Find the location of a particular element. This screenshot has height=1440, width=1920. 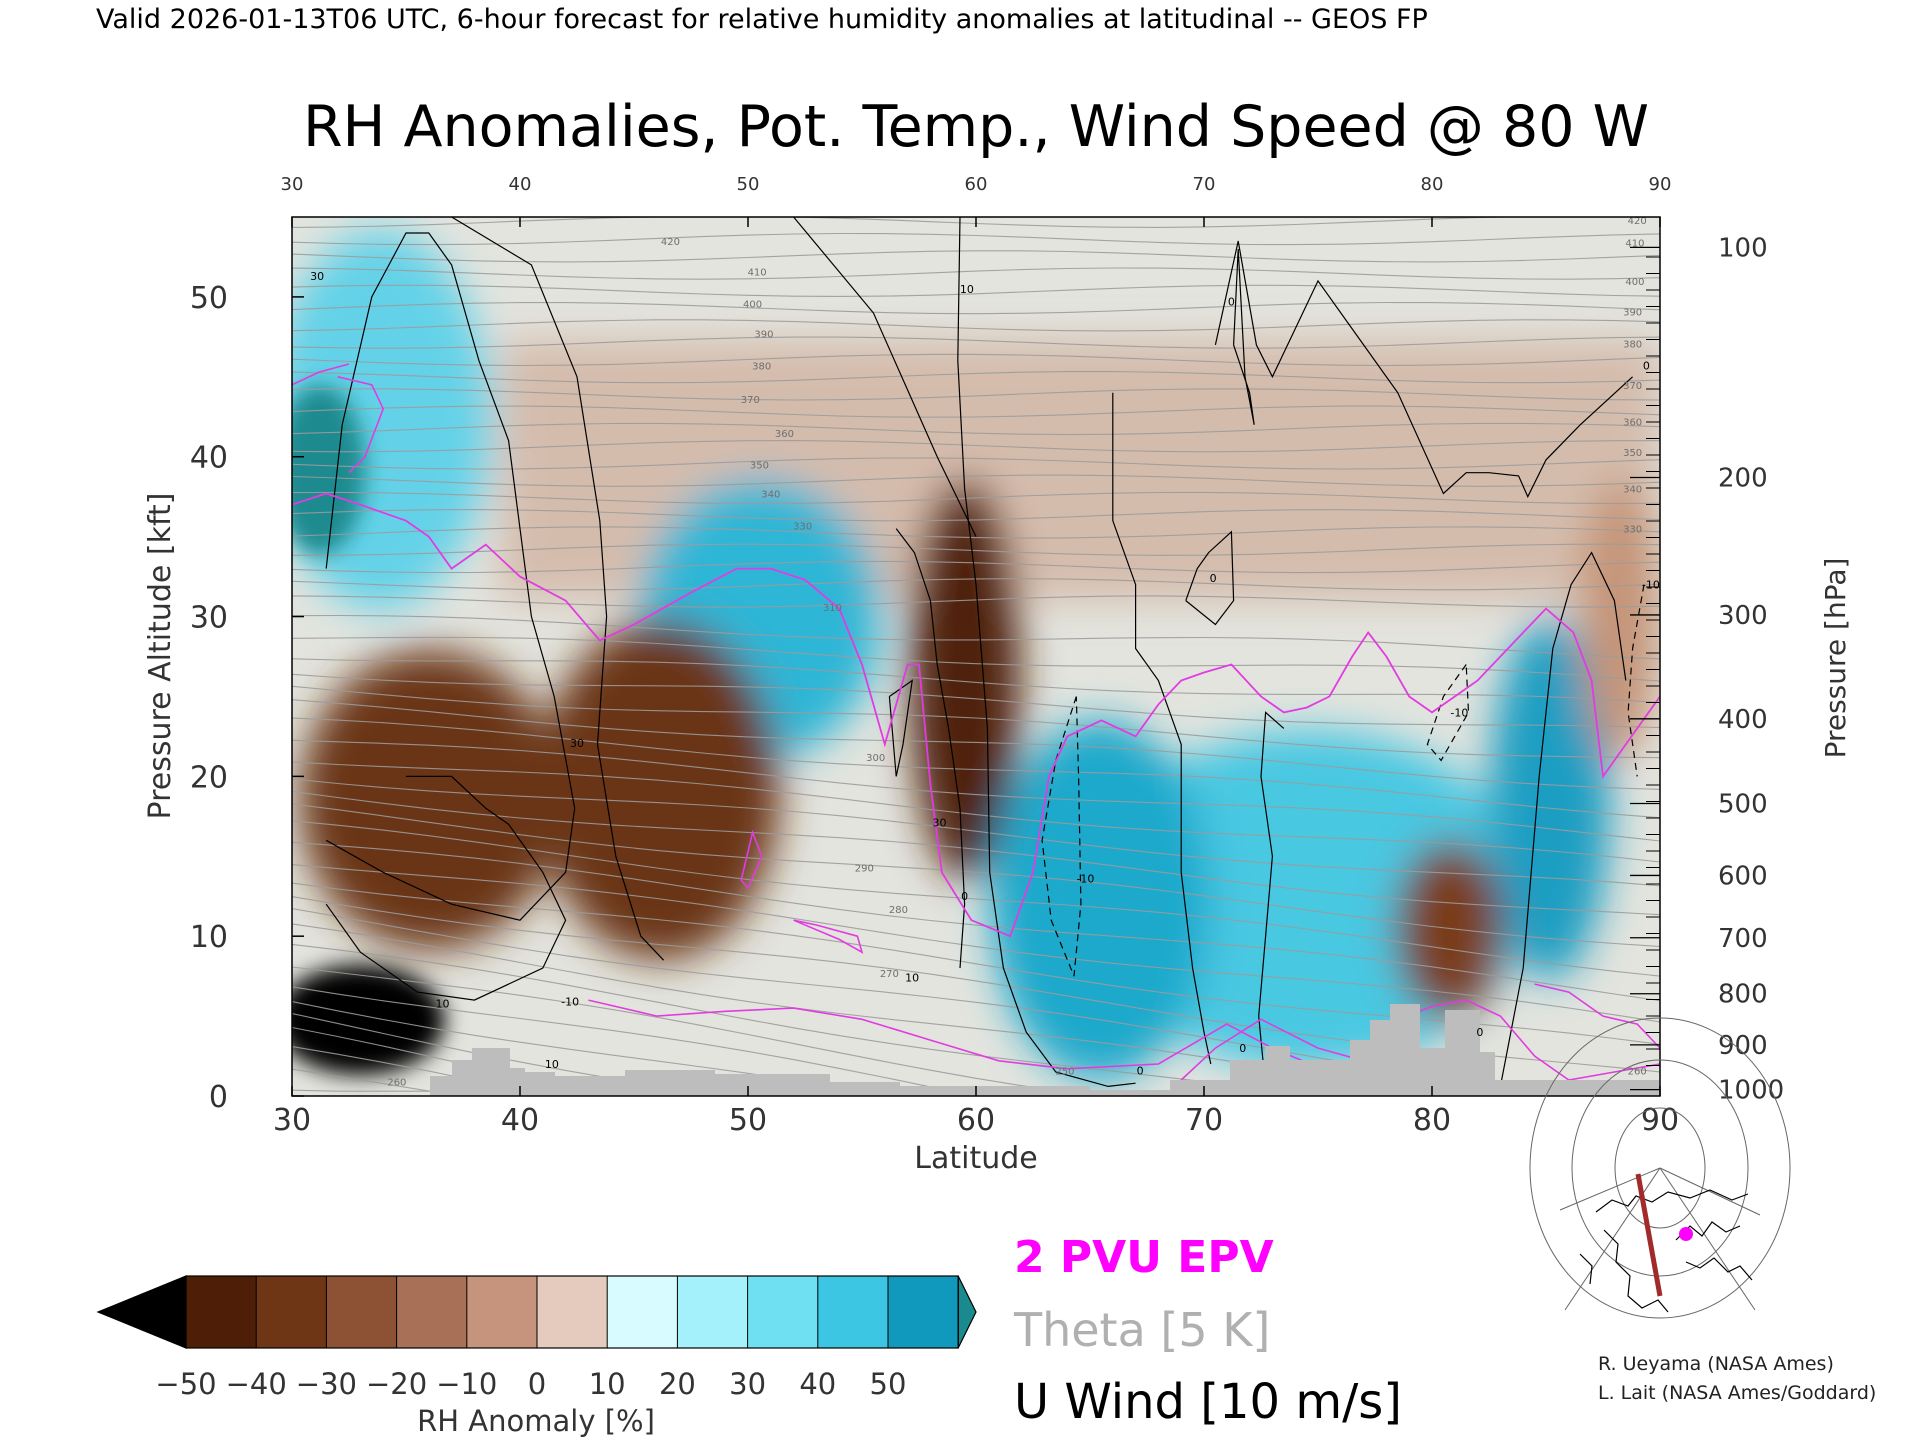

legend: 2 PVU EPV Theta [5 K] U Wind [10 m/s] is located at coordinates (1207, 1331).